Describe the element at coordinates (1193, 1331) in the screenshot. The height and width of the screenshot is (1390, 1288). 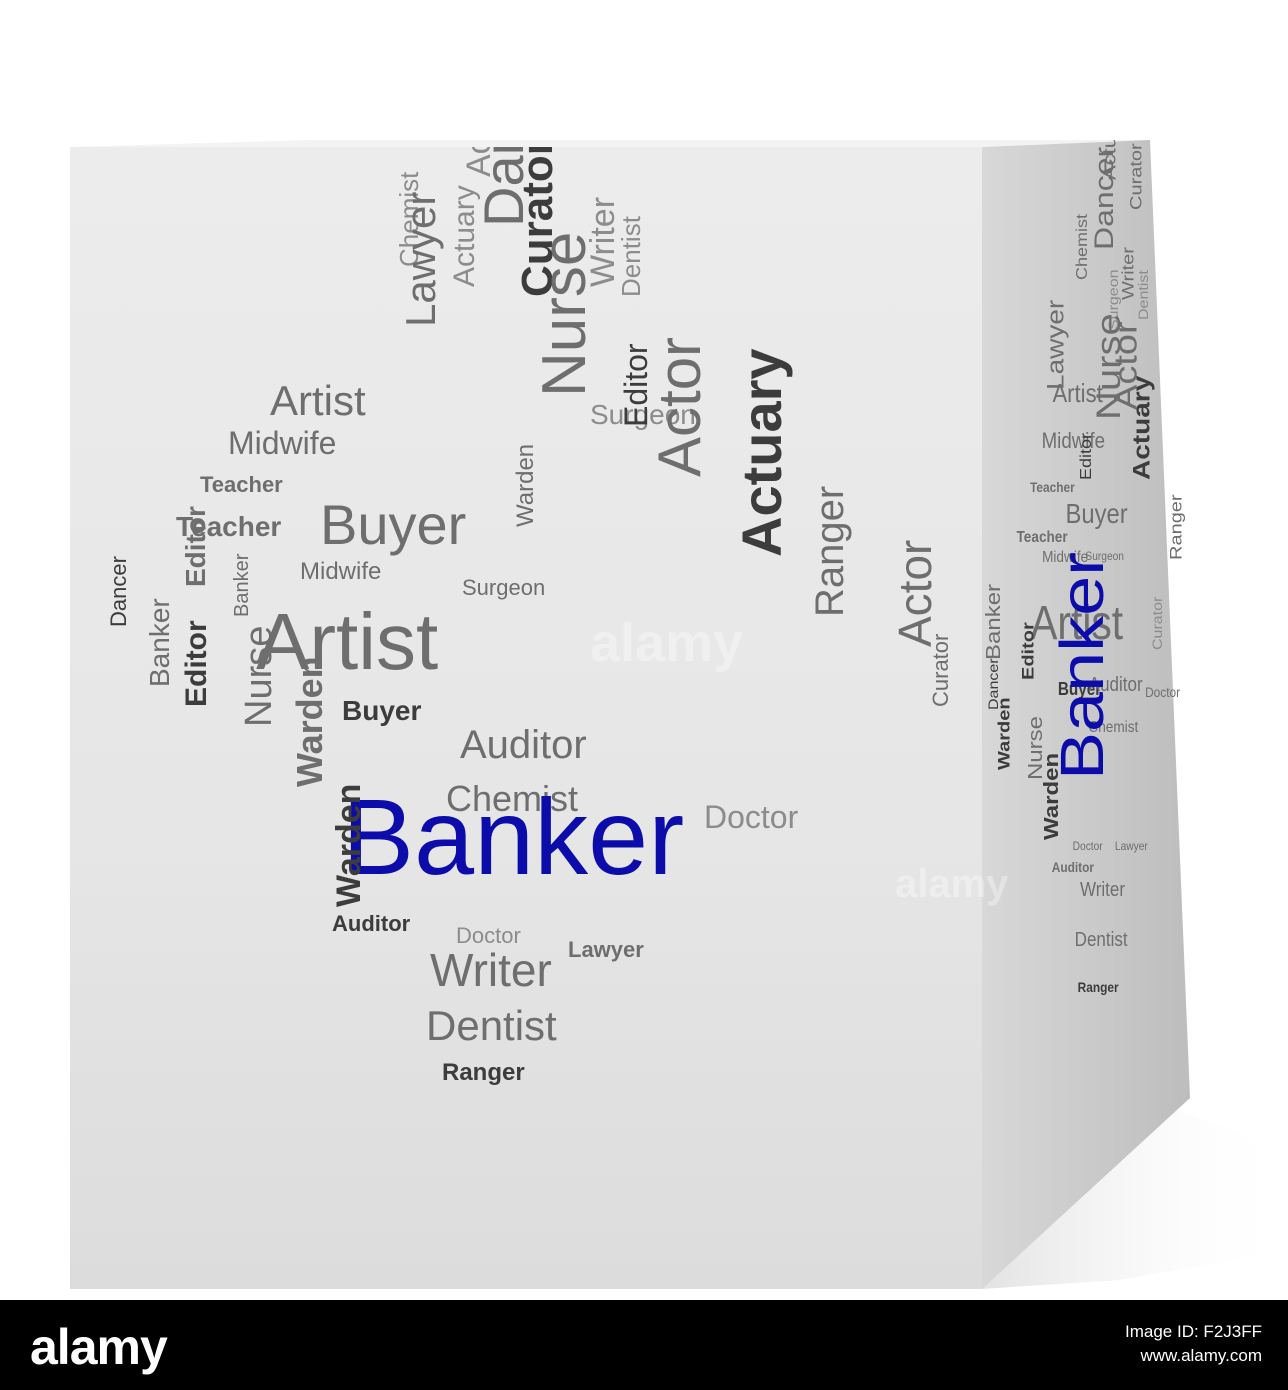
I see `image-id: Image ID: F2J3FF` at that location.